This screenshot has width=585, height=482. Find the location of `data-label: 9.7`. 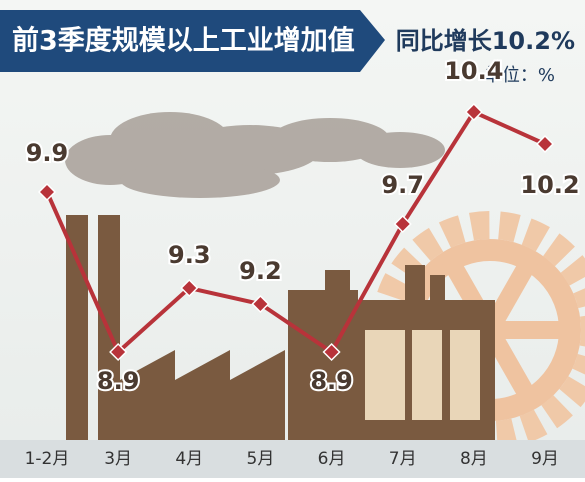

data-label: 9.7 is located at coordinates (402, 185).